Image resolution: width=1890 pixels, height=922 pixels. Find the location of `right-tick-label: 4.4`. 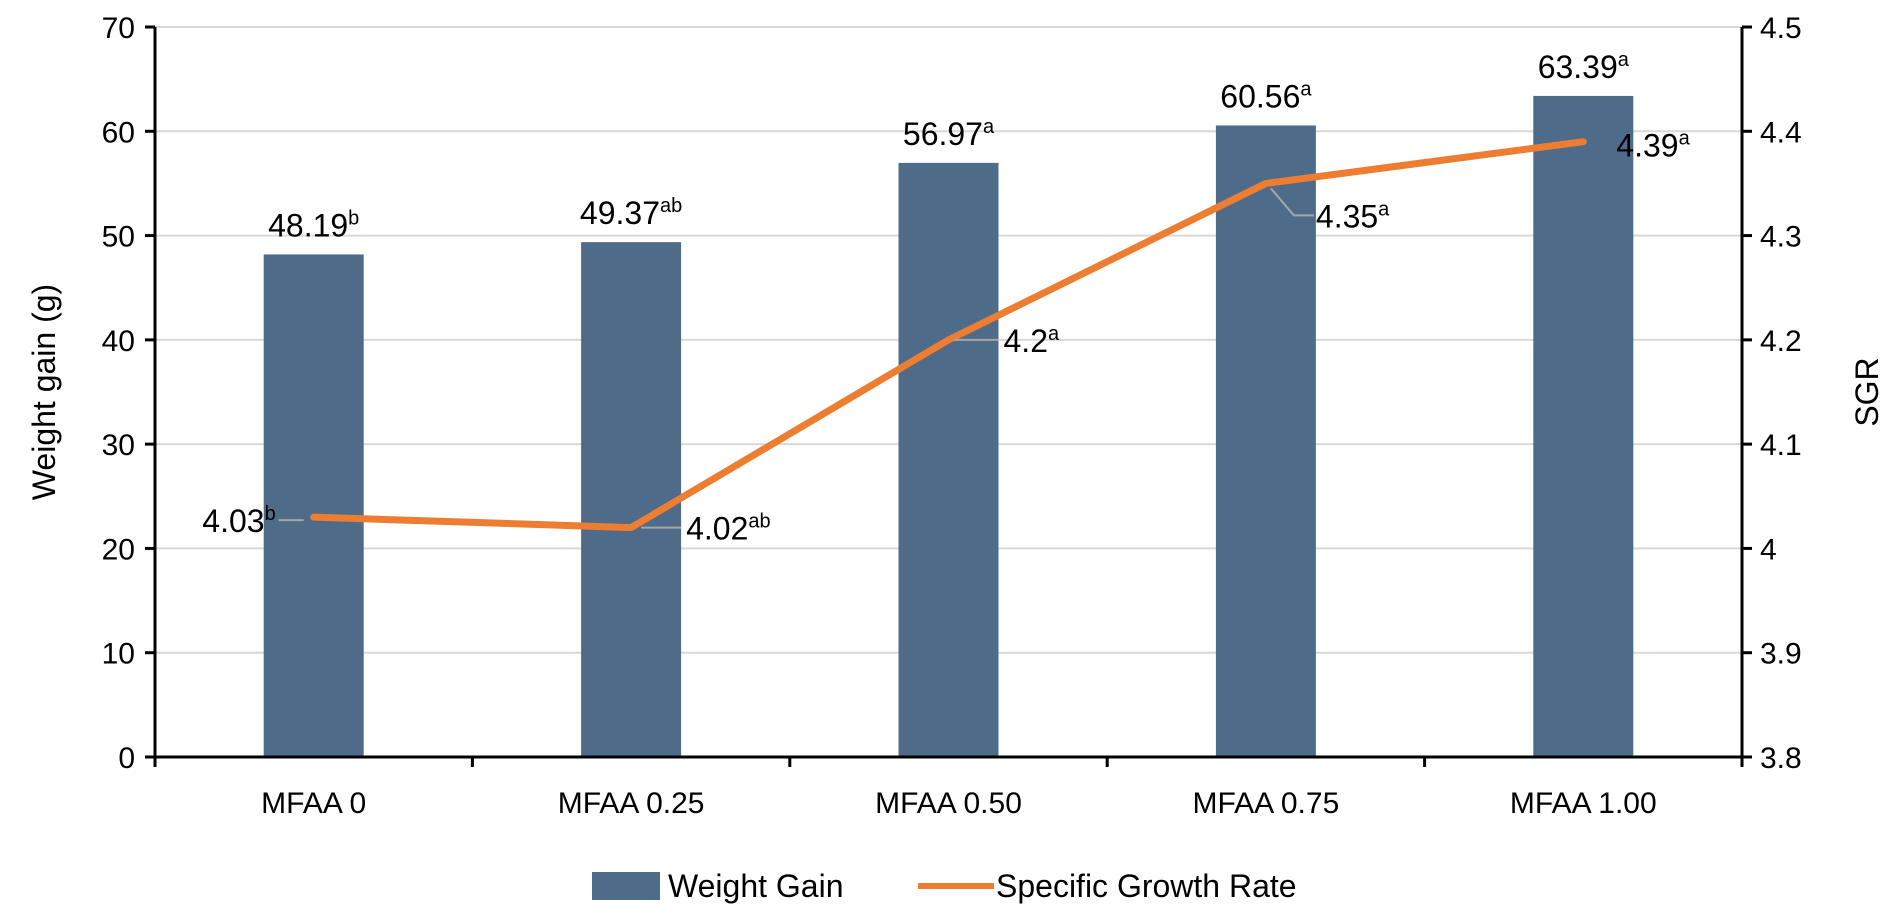

right-tick-label: 4.4 is located at coordinates (1781, 132).